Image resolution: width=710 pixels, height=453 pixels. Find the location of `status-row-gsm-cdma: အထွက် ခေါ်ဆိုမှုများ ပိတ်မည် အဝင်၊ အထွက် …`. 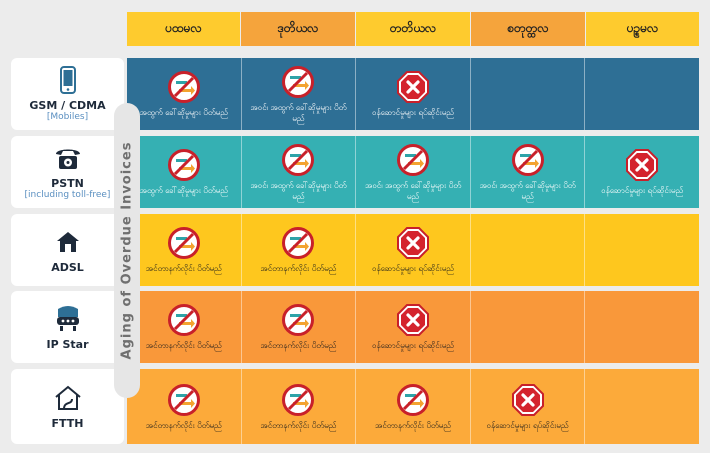

status-row-gsm-cdma: အထွက် ခေါ်ဆိုမှုများ ပိတ်မည် အဝင်၊ အထွက် … is located at coordinates (413, 94).